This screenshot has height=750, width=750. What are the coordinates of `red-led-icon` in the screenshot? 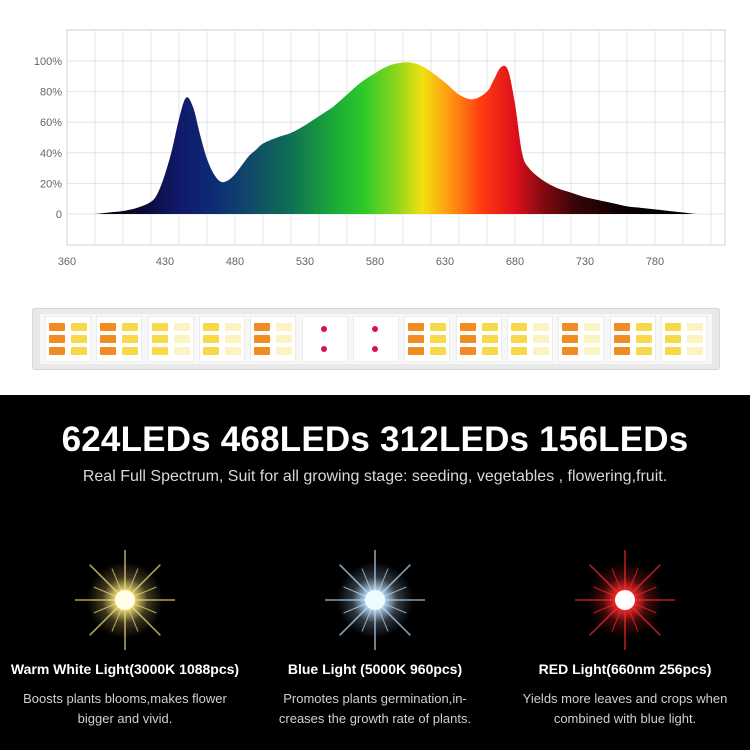 It's located at (625, 600).